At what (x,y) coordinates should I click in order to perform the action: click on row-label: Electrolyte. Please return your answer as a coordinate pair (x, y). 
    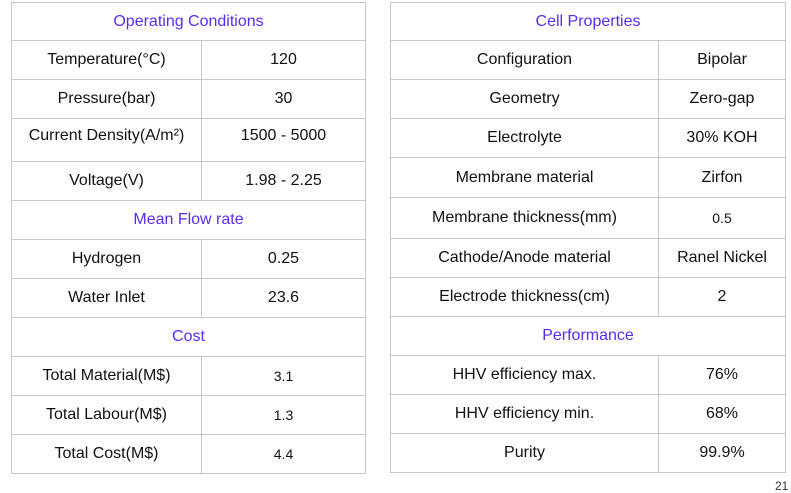
    Looking at the image, I should click on (524, 138).